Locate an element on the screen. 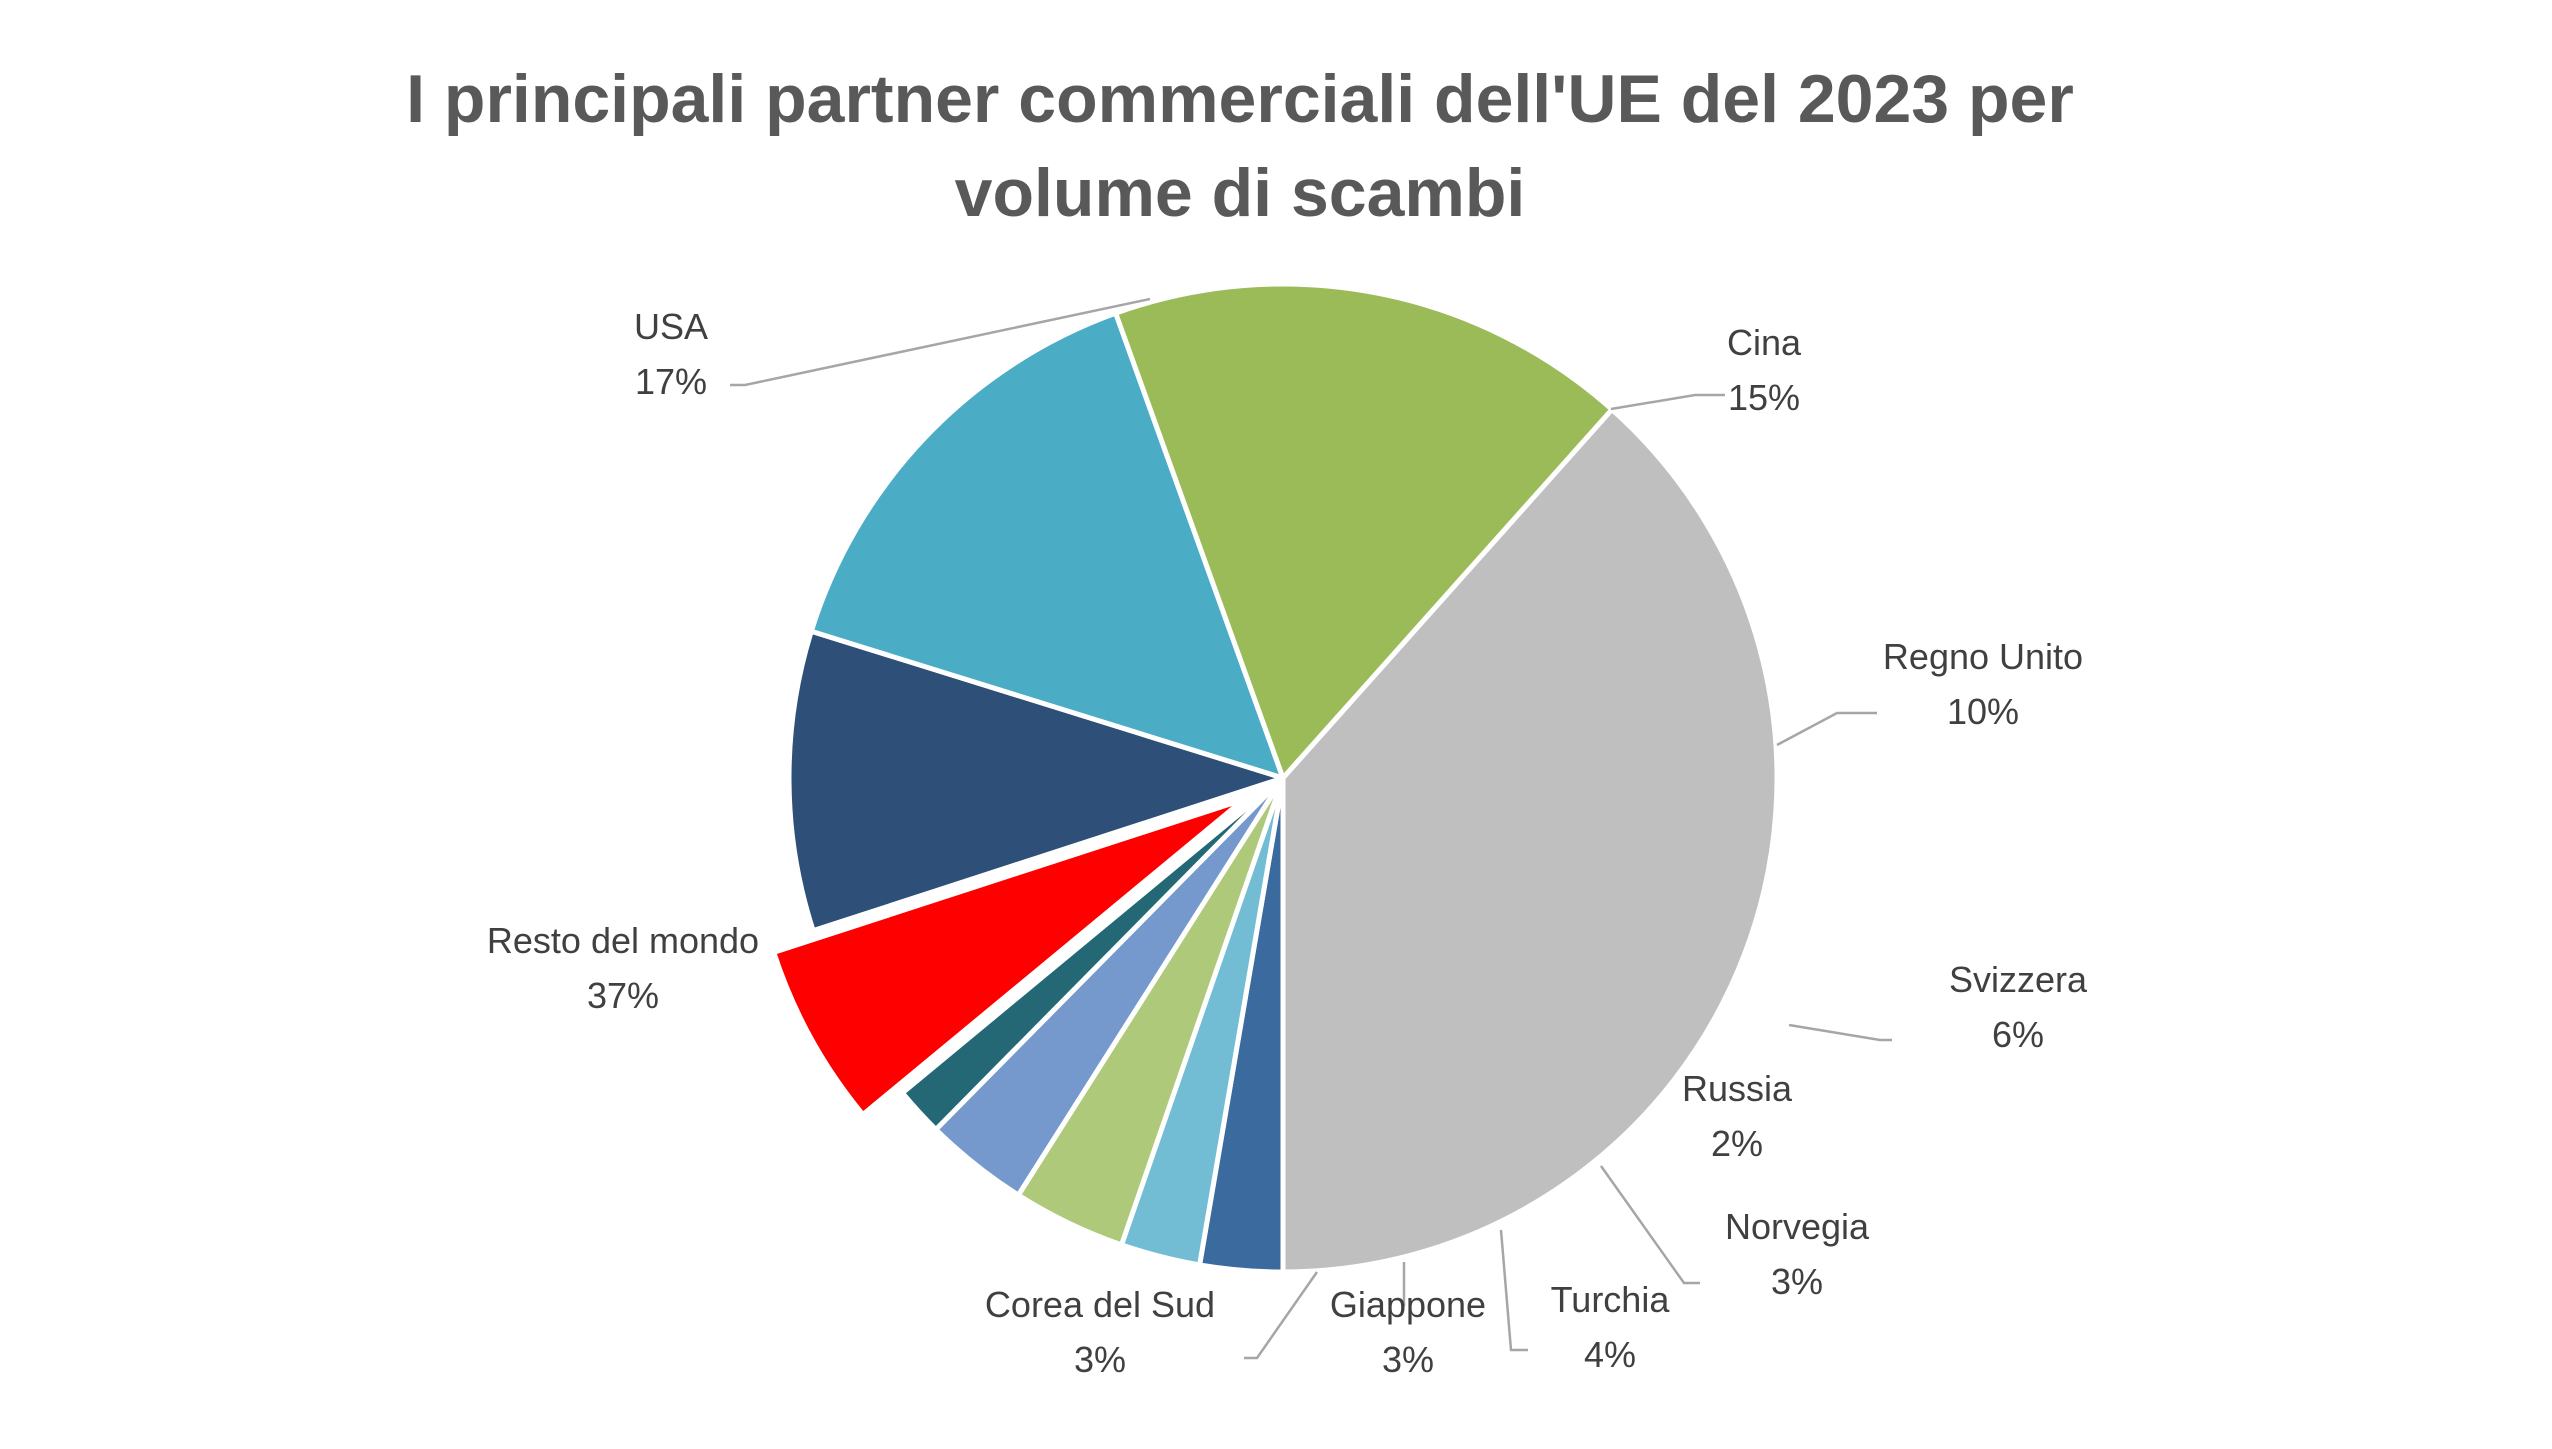  slice-usa is located at coordinates (1364, 531).